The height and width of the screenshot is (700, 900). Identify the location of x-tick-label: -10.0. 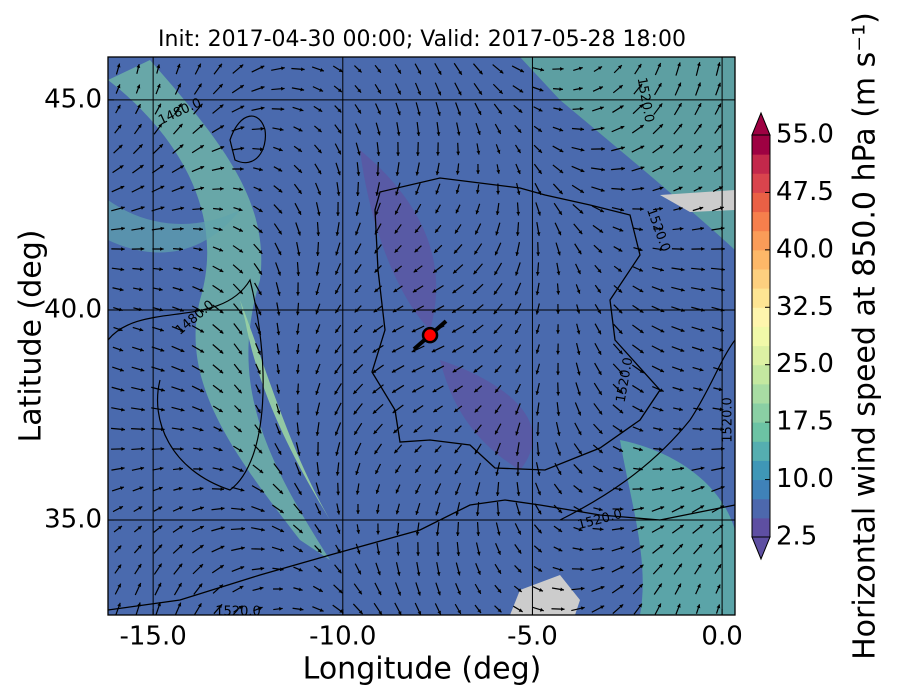
(342, 637).